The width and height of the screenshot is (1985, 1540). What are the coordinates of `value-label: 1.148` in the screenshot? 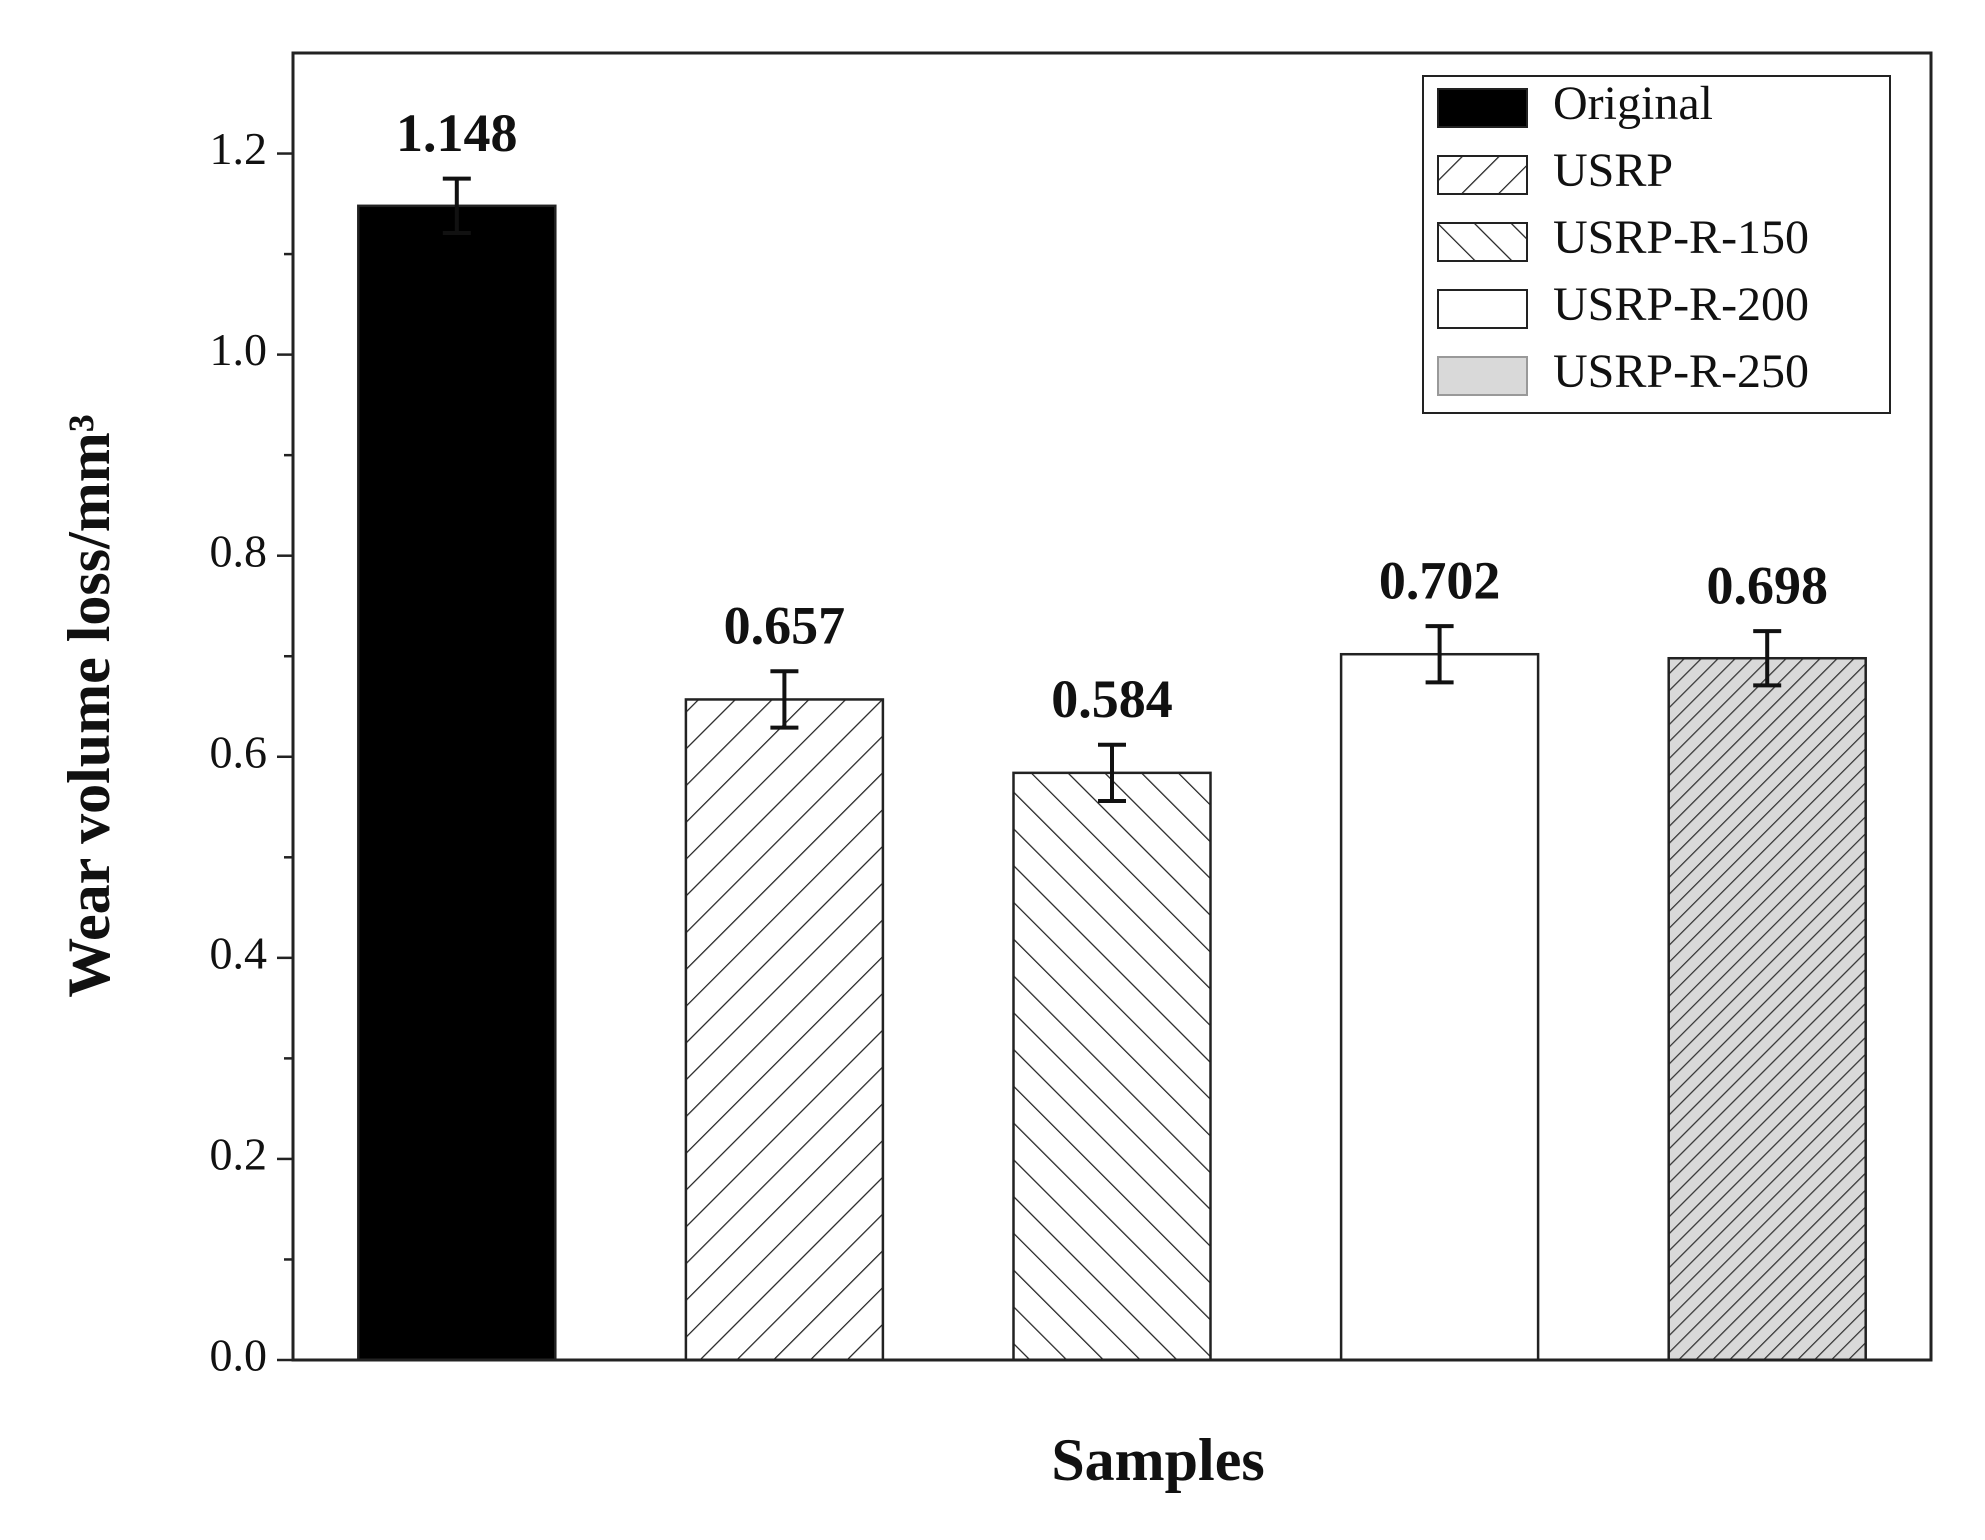 It's located at (457, 133).